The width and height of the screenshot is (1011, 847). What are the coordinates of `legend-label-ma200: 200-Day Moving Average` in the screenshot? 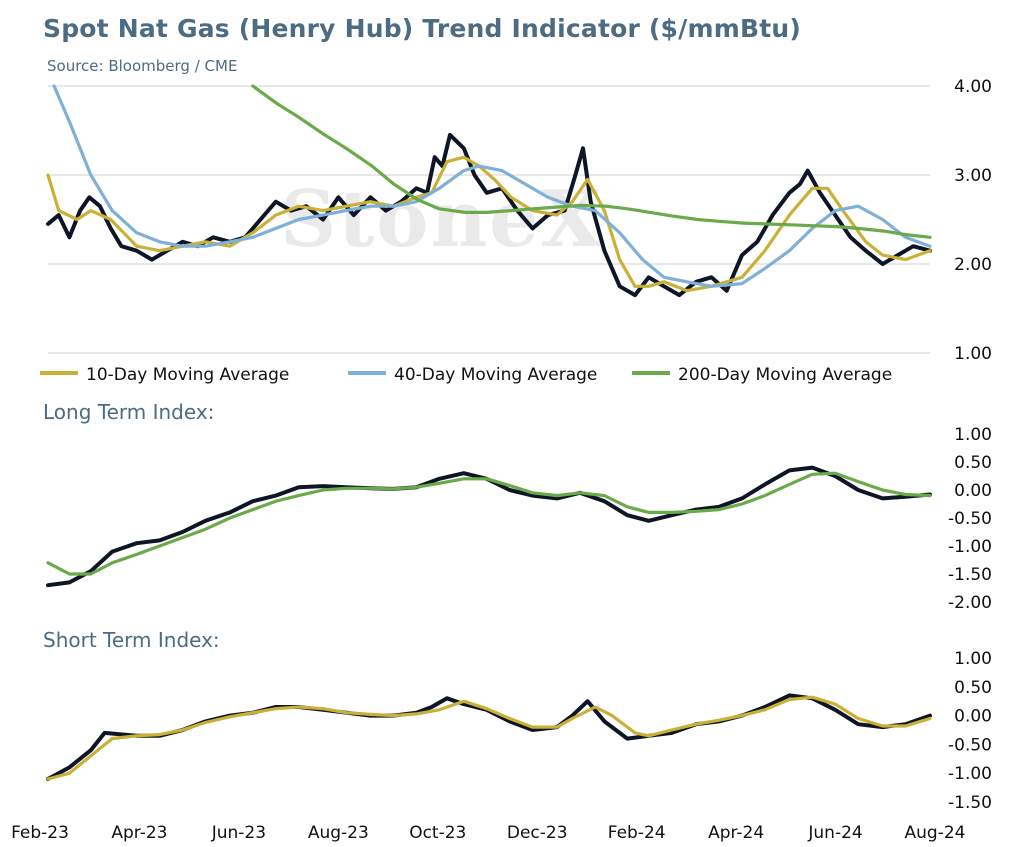 It's located at (785, 375).